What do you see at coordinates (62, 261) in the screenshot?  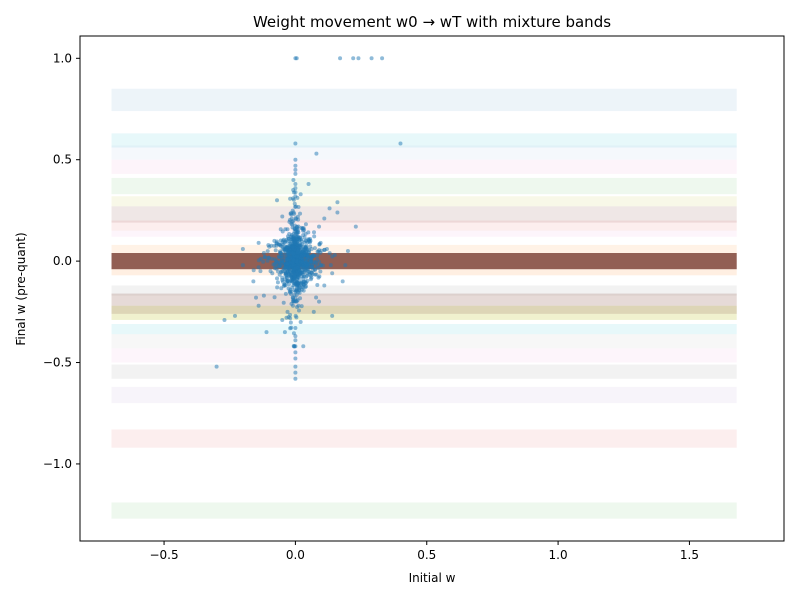 I see `y-tick-label-2: 0.0` at bounding box center [62, 261].